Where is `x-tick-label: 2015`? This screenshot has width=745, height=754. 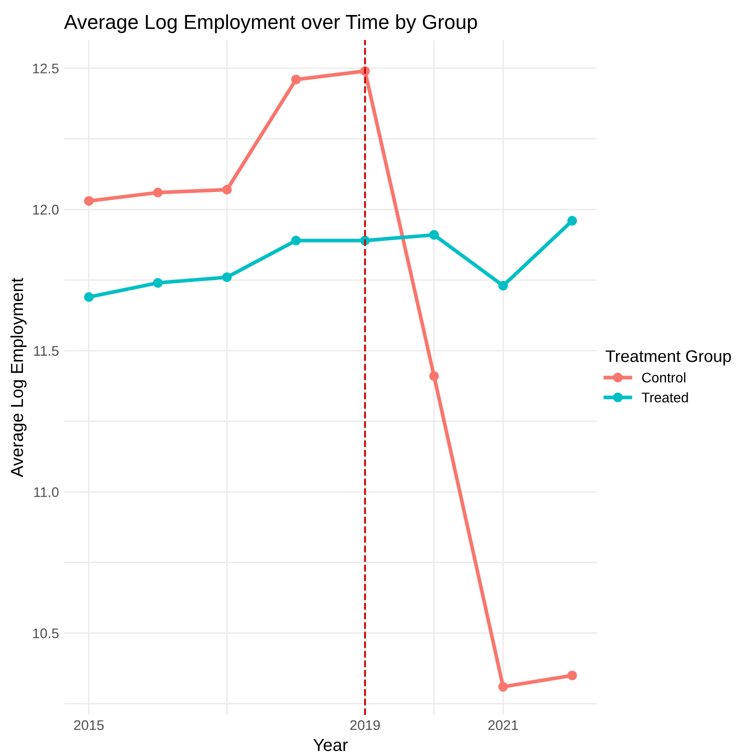
x-tick-label: 2015 is located at coordinates (89, 725).